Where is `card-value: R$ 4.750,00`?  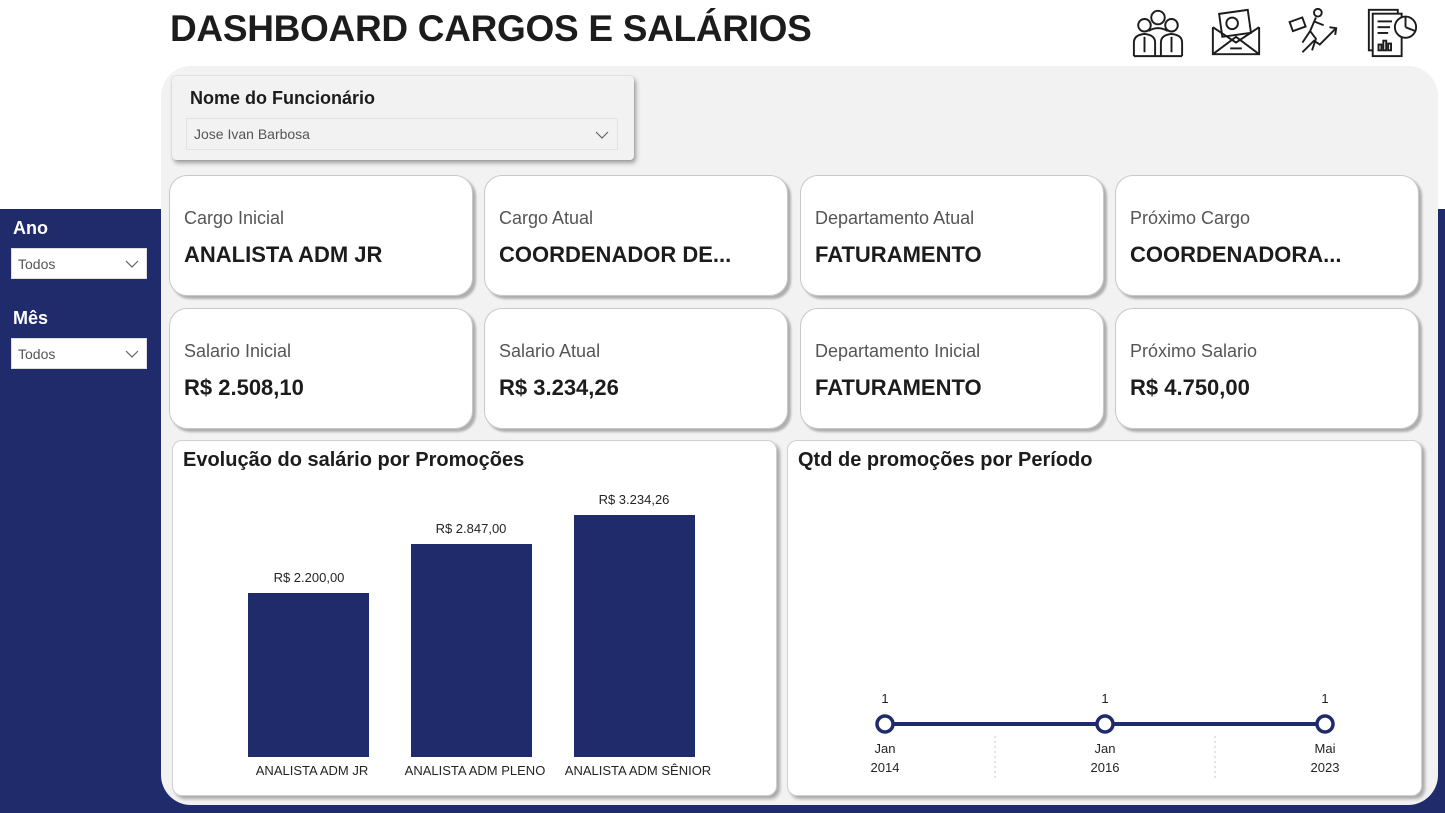 card-value: R$ 4.750,00 is located at coordinates (1190, 387).